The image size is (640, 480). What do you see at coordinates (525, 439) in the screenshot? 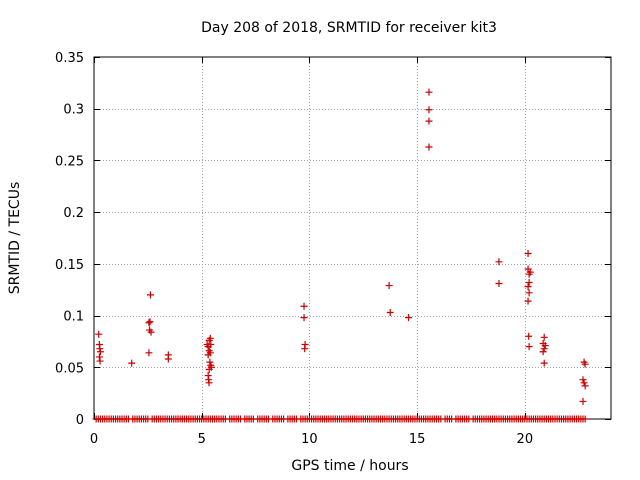
I see `x-tick-label: 20` at bounding box center [525, 439].